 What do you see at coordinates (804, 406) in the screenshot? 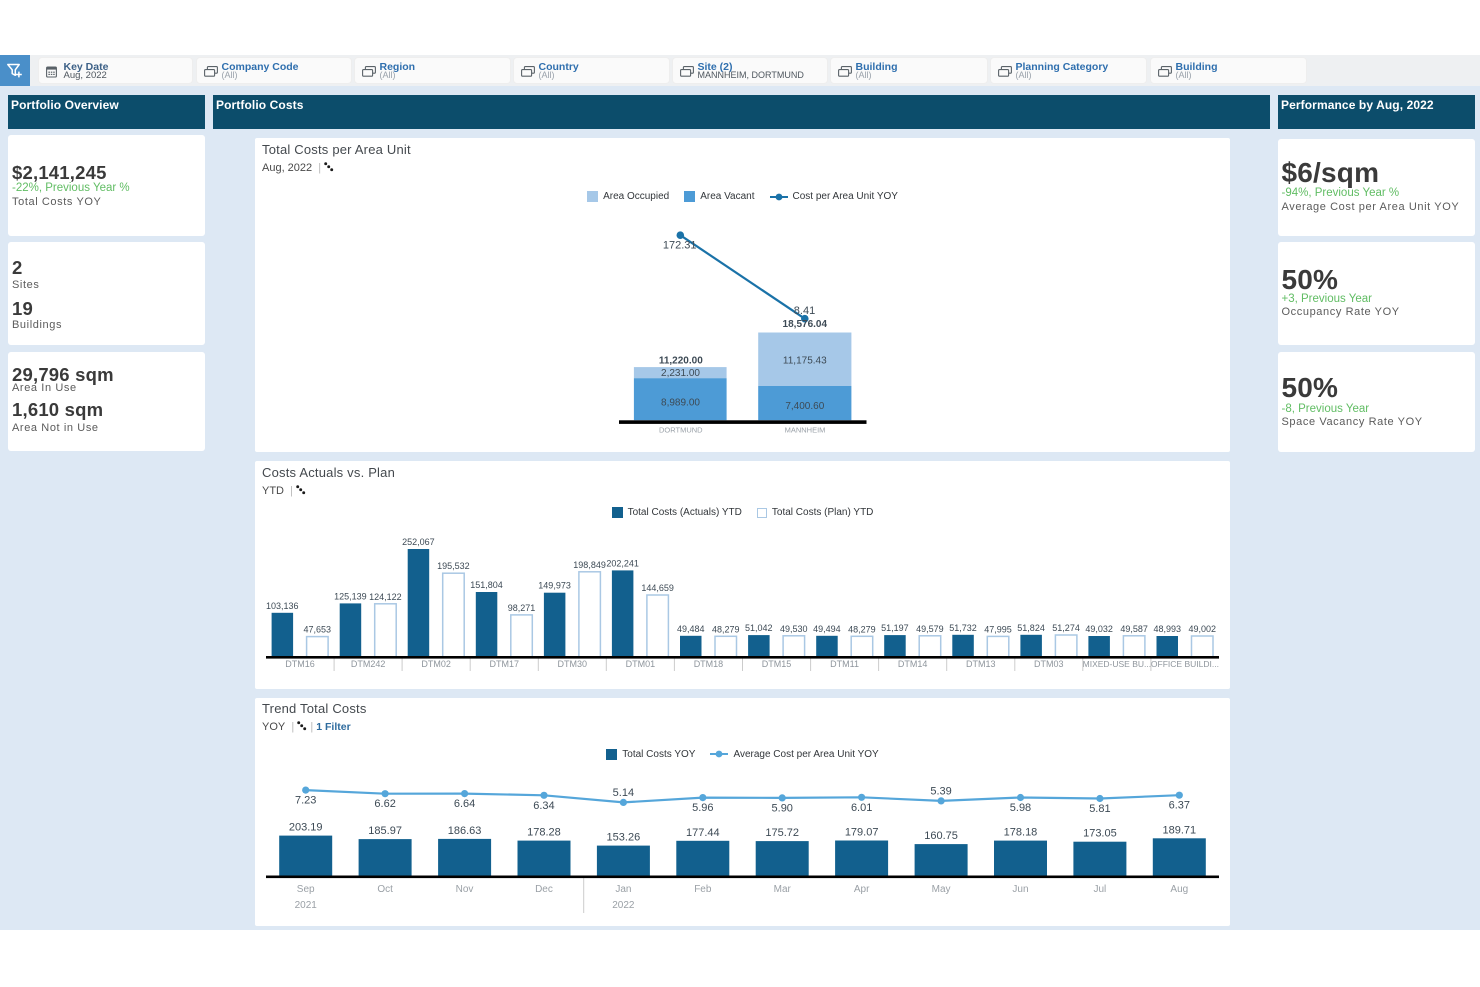
I see `svg-text: 7,400.60` at bounding box center [804, 406].